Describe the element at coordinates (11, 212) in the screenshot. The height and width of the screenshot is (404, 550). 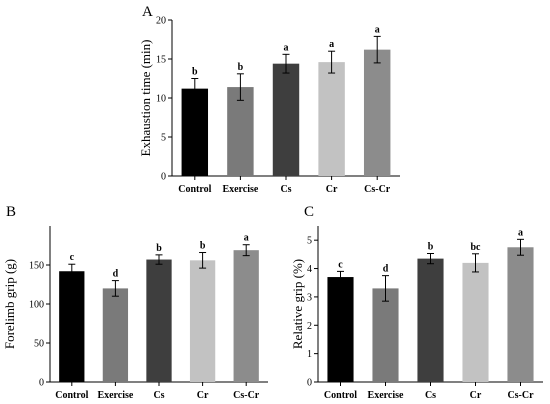
I see `panel-letter: B` at that location.